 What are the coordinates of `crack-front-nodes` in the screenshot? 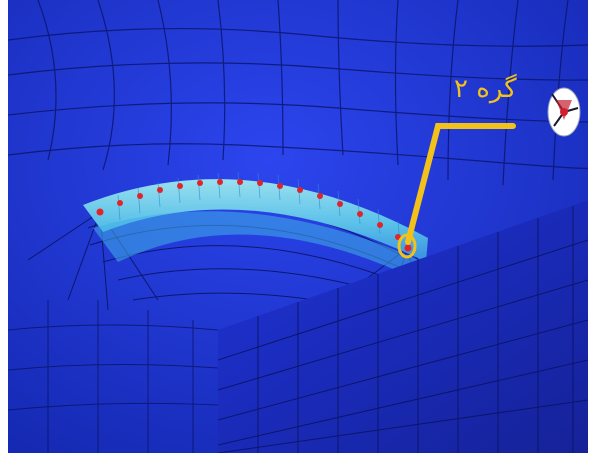 It's located at (254, 215).